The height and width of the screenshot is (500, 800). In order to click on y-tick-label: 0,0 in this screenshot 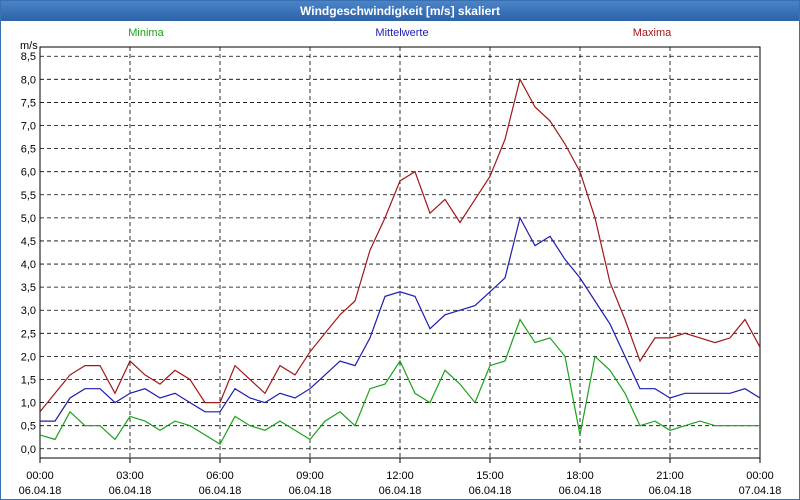, I will do `click(28, 450)`.